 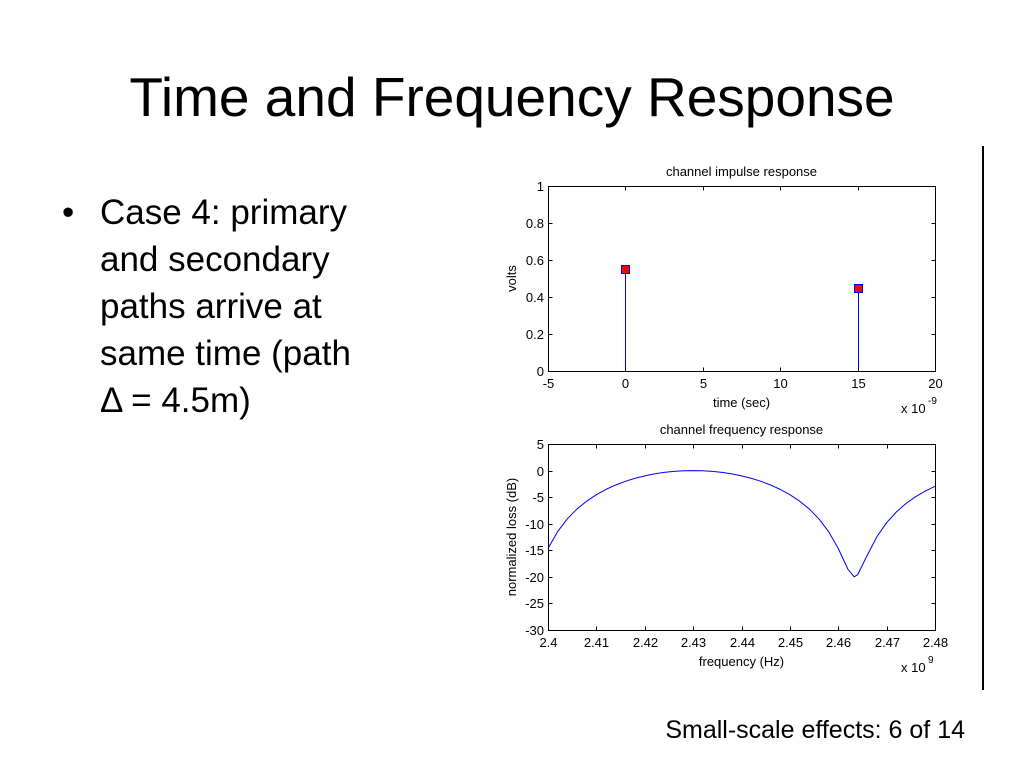 What do you see at coordinates (935, 383) in the screenshot?
I see `x-tick-label: 20` at bounding box center [935, 383].